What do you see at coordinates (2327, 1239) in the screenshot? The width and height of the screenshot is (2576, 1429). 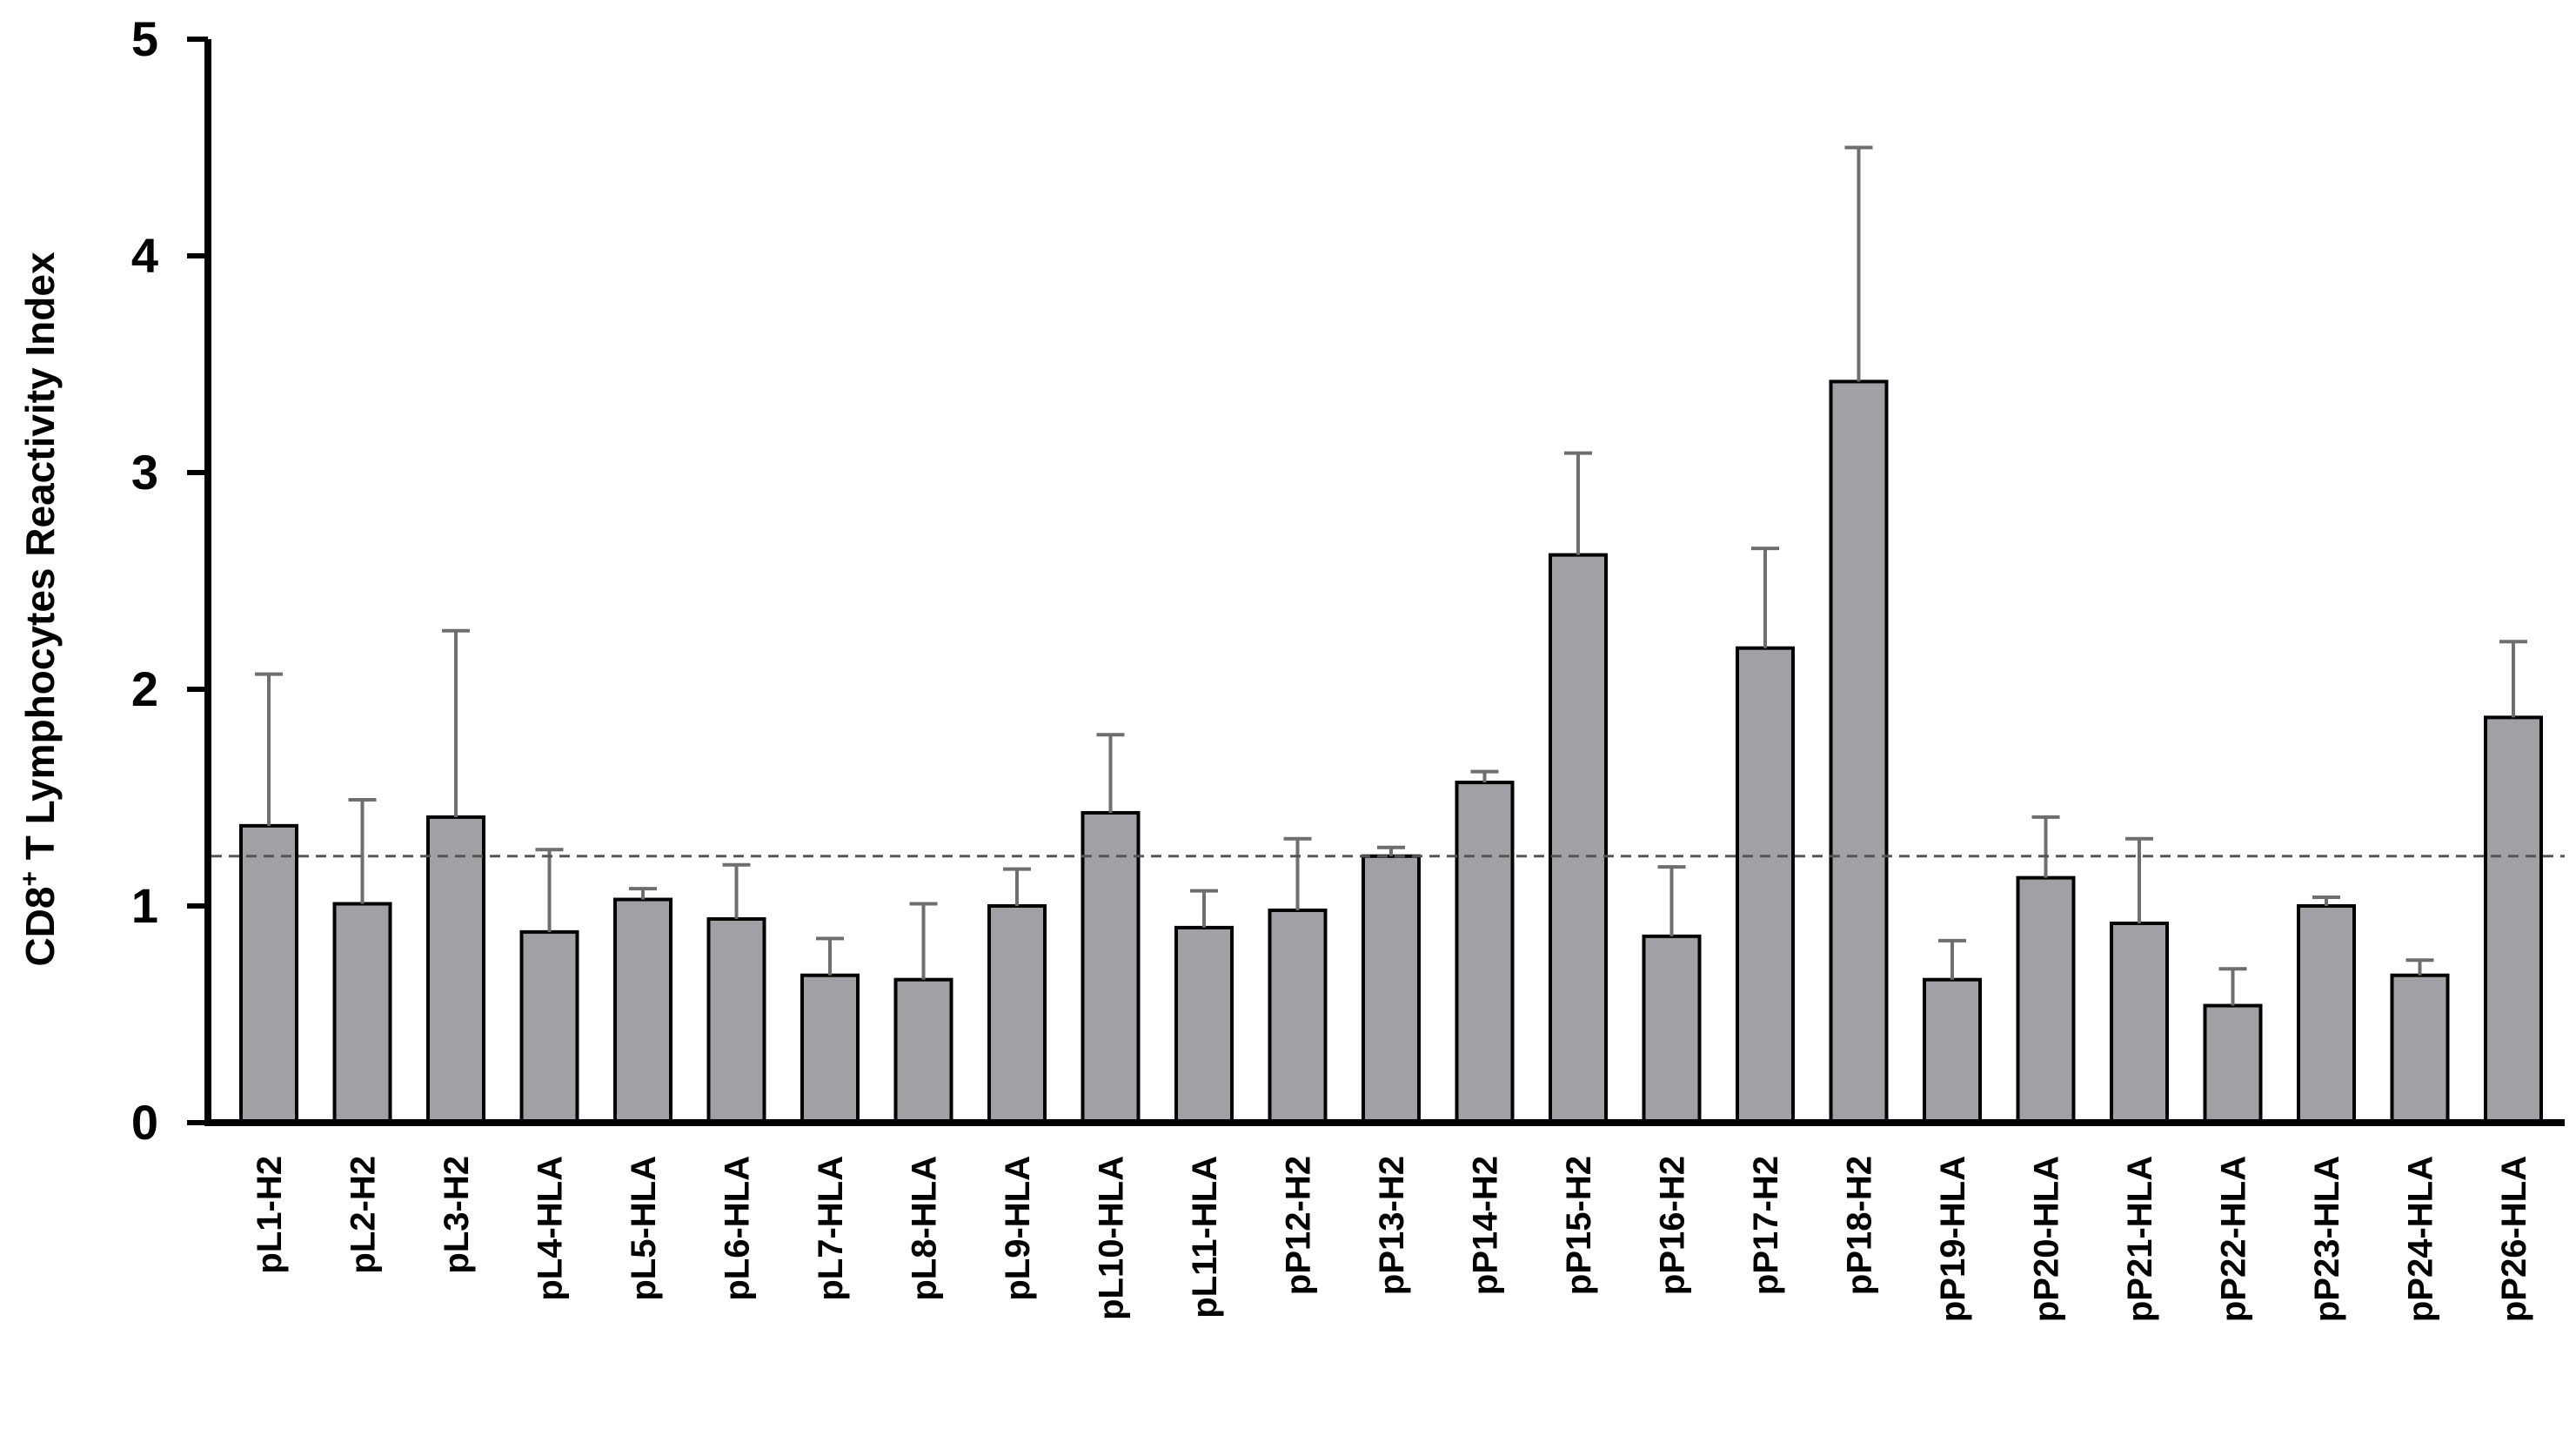 I see `x-tick-label-pP23-HLA: pP23-HLA` at bounding box center [2327, 1239].